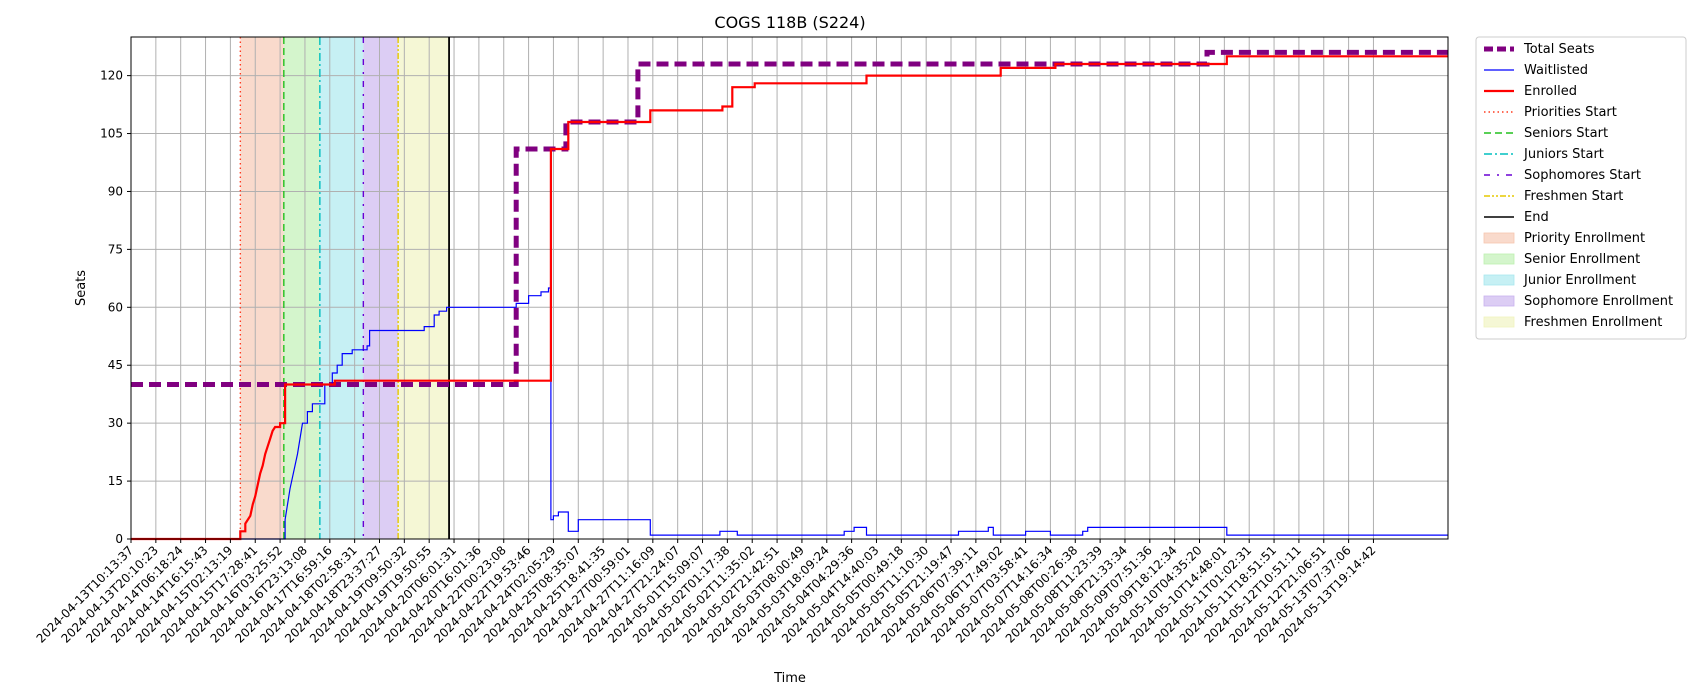 This screenshot has height=700, width=1700. I want to click on legend-label: Freshmen Start, so click(1573, 196).